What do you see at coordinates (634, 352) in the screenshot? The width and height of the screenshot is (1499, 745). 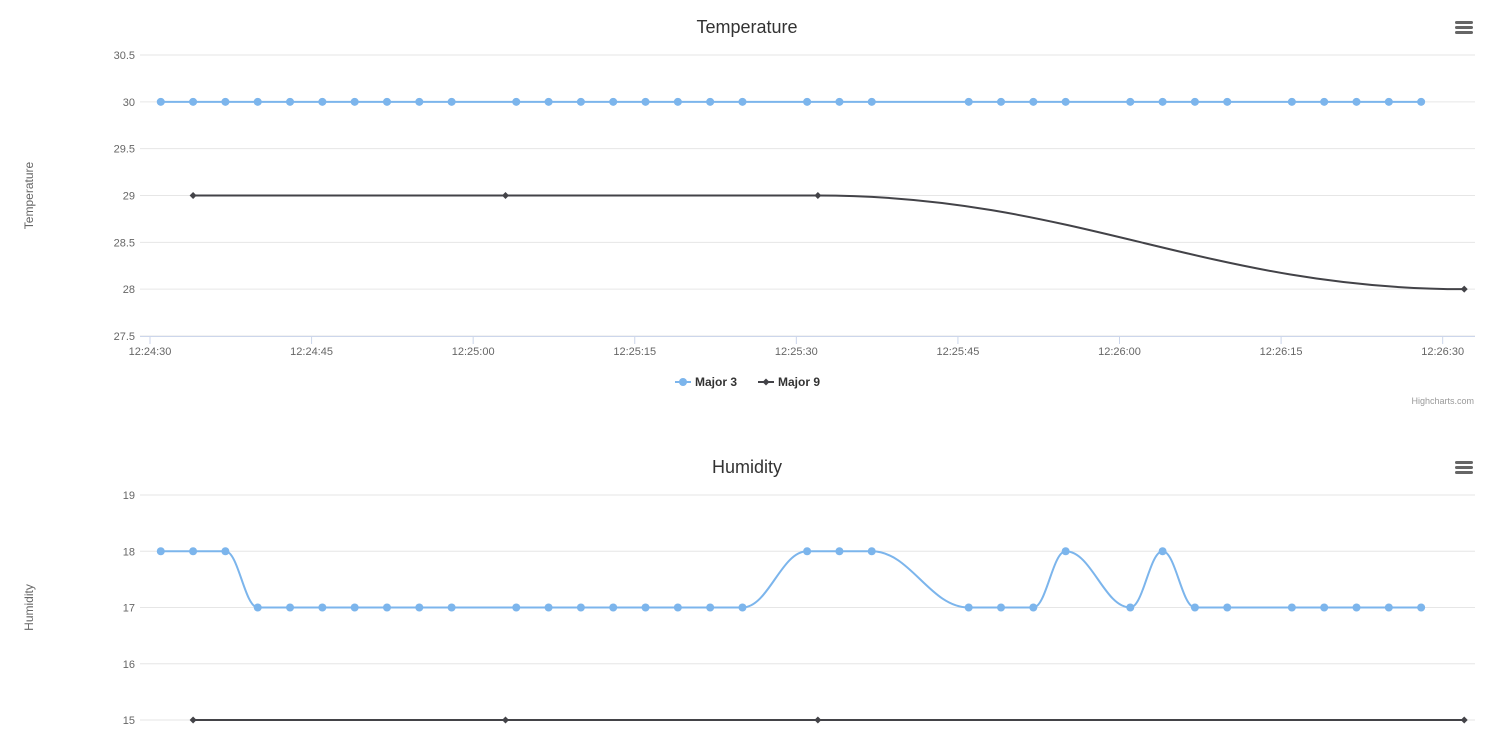 I see `temperature-x-tick-label: 12:25:15` at bounding box center [634, 352].